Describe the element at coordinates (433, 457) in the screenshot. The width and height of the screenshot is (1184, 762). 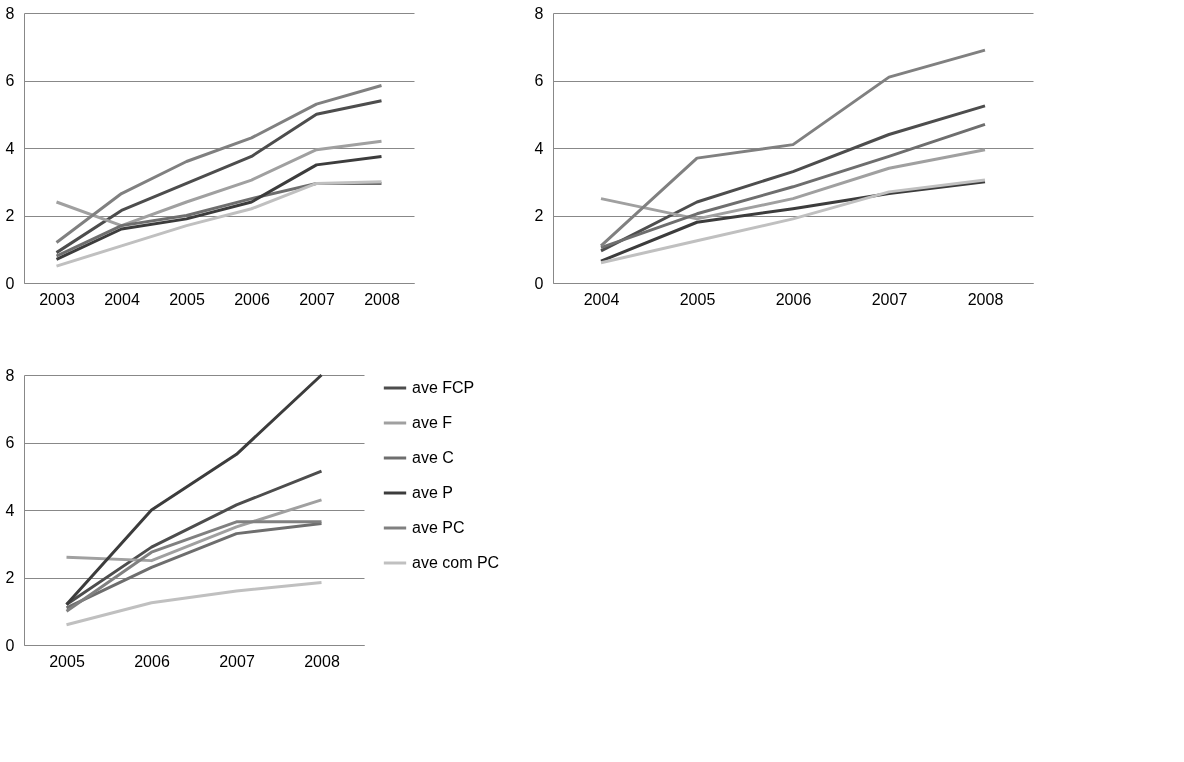
I see `legend-label: ave C` at that location.